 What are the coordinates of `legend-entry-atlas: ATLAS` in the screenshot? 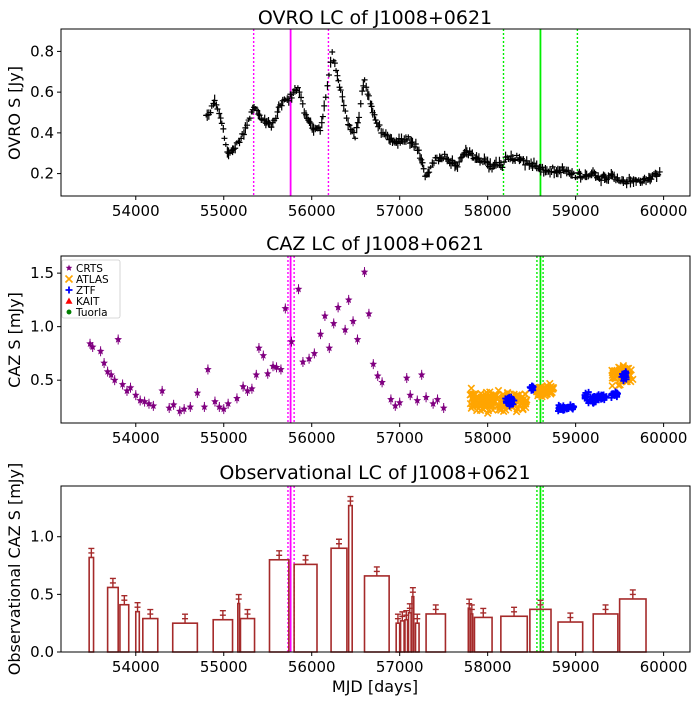 It's located at (92, 280).